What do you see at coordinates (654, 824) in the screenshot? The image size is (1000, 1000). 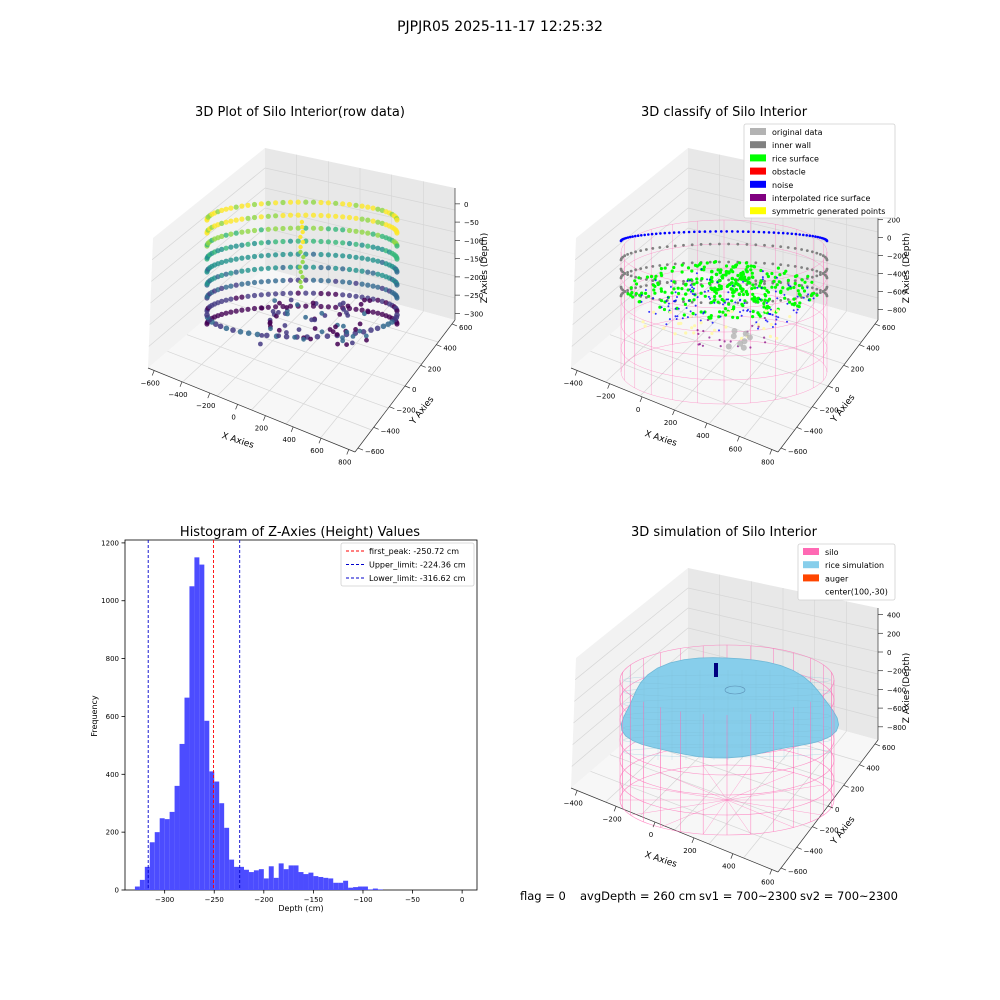 I see `p4-xtick` at bounding box center [654, 824].